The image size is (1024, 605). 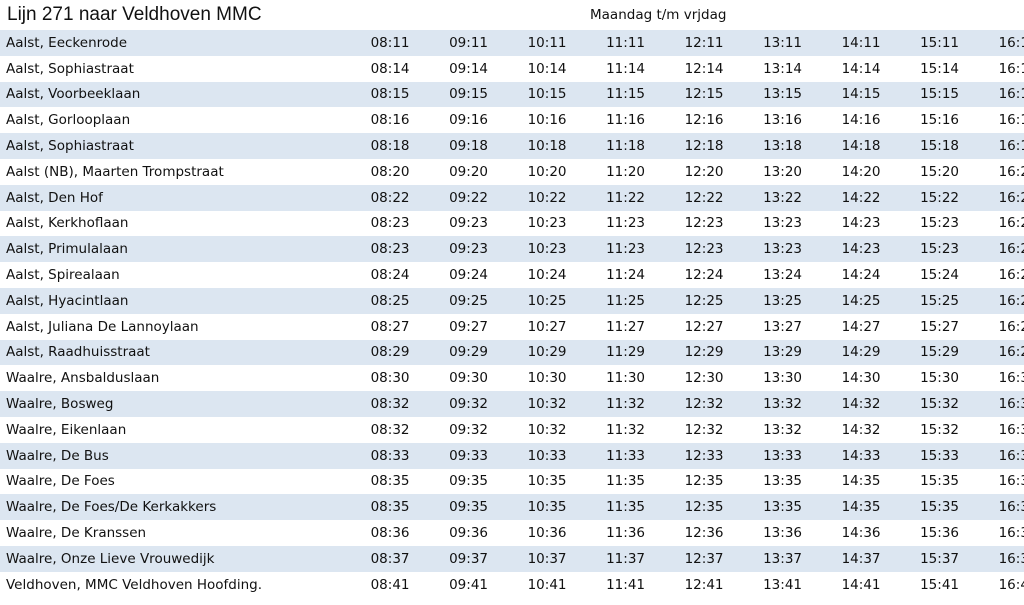 I want to click on departure-time: 11:32, so click(x=625, y=429).